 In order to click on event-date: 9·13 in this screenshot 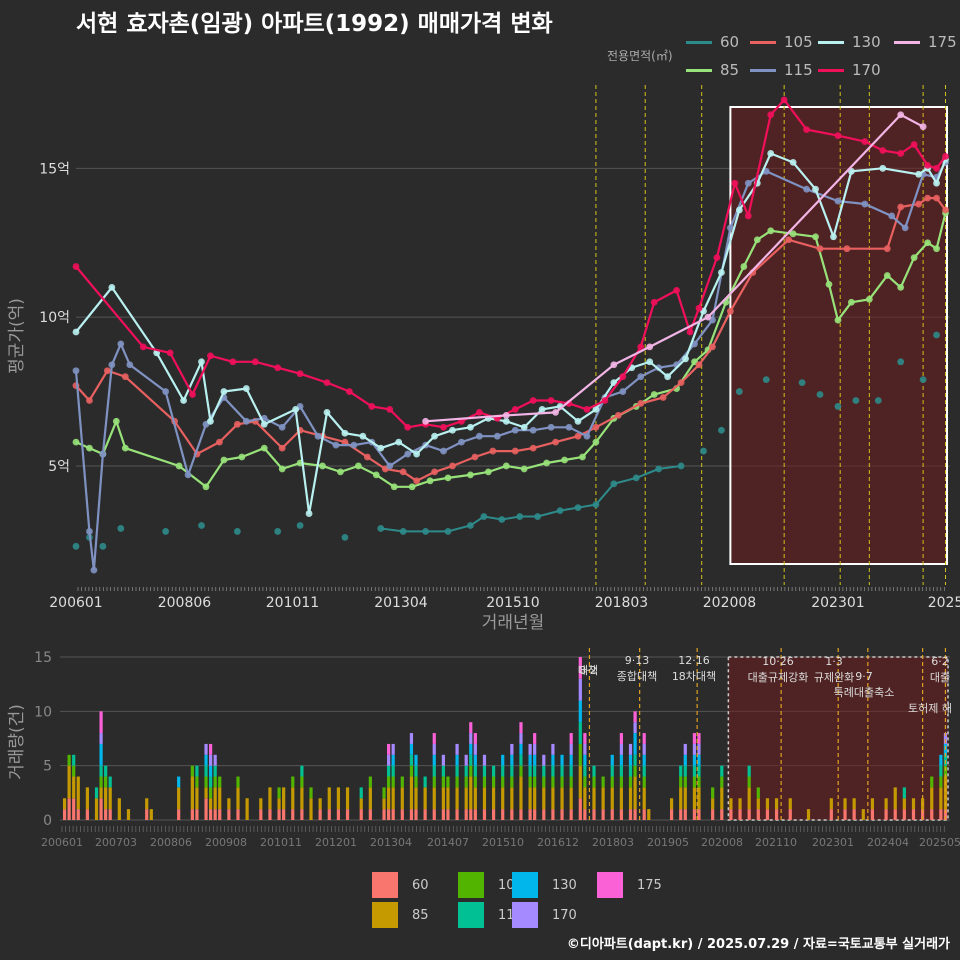, I will do `click(637, 660)`.